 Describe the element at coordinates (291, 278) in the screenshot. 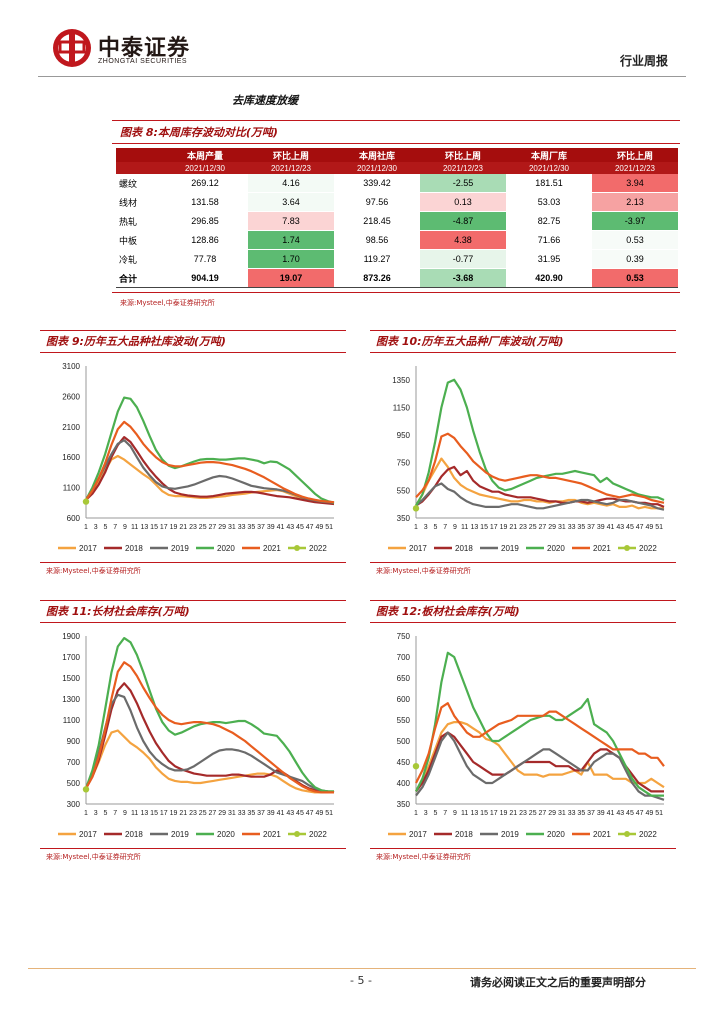

I see `table-cell: 19.07` at that location.